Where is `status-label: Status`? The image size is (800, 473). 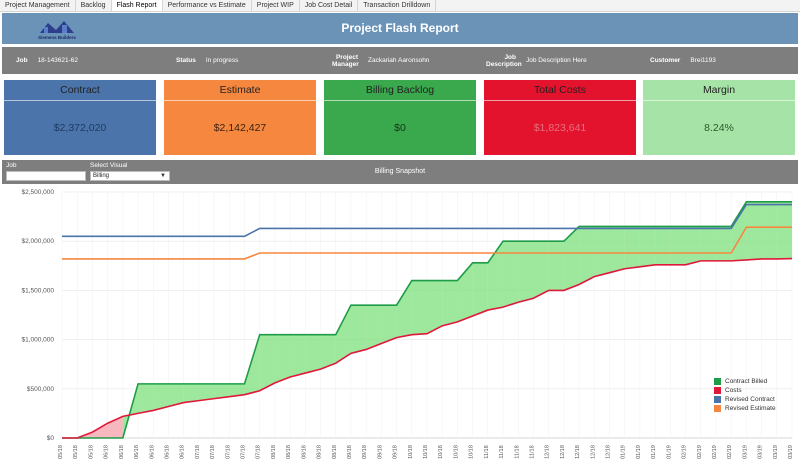 status-label: Status is located at coordinates (186, 60).